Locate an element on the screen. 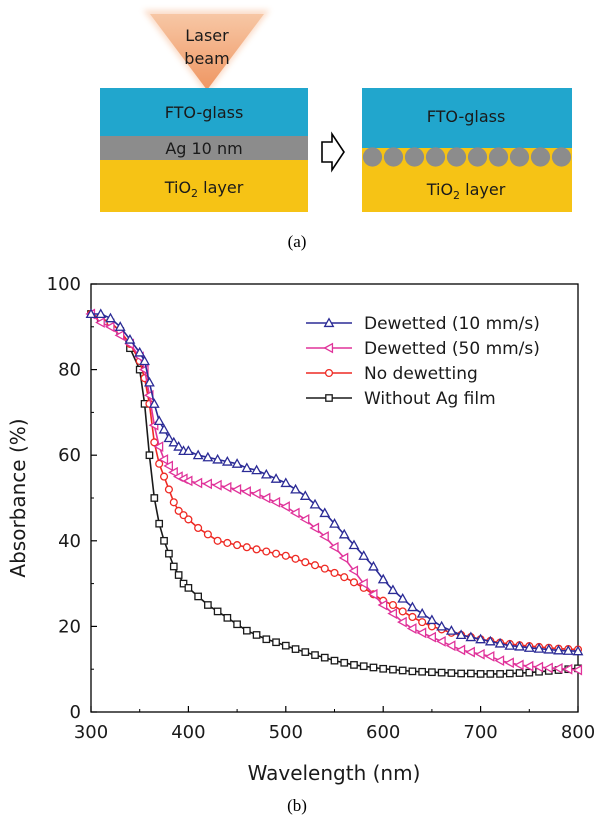  legend-label: Without Ag film is located at coordinates (430, 399).